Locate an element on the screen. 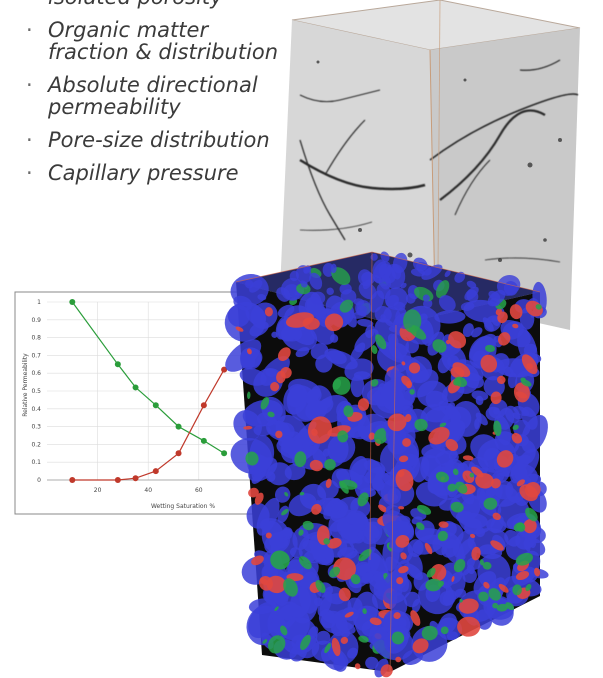  chart-y-tick-label: 0.2 is located at coordinates (36, 444).